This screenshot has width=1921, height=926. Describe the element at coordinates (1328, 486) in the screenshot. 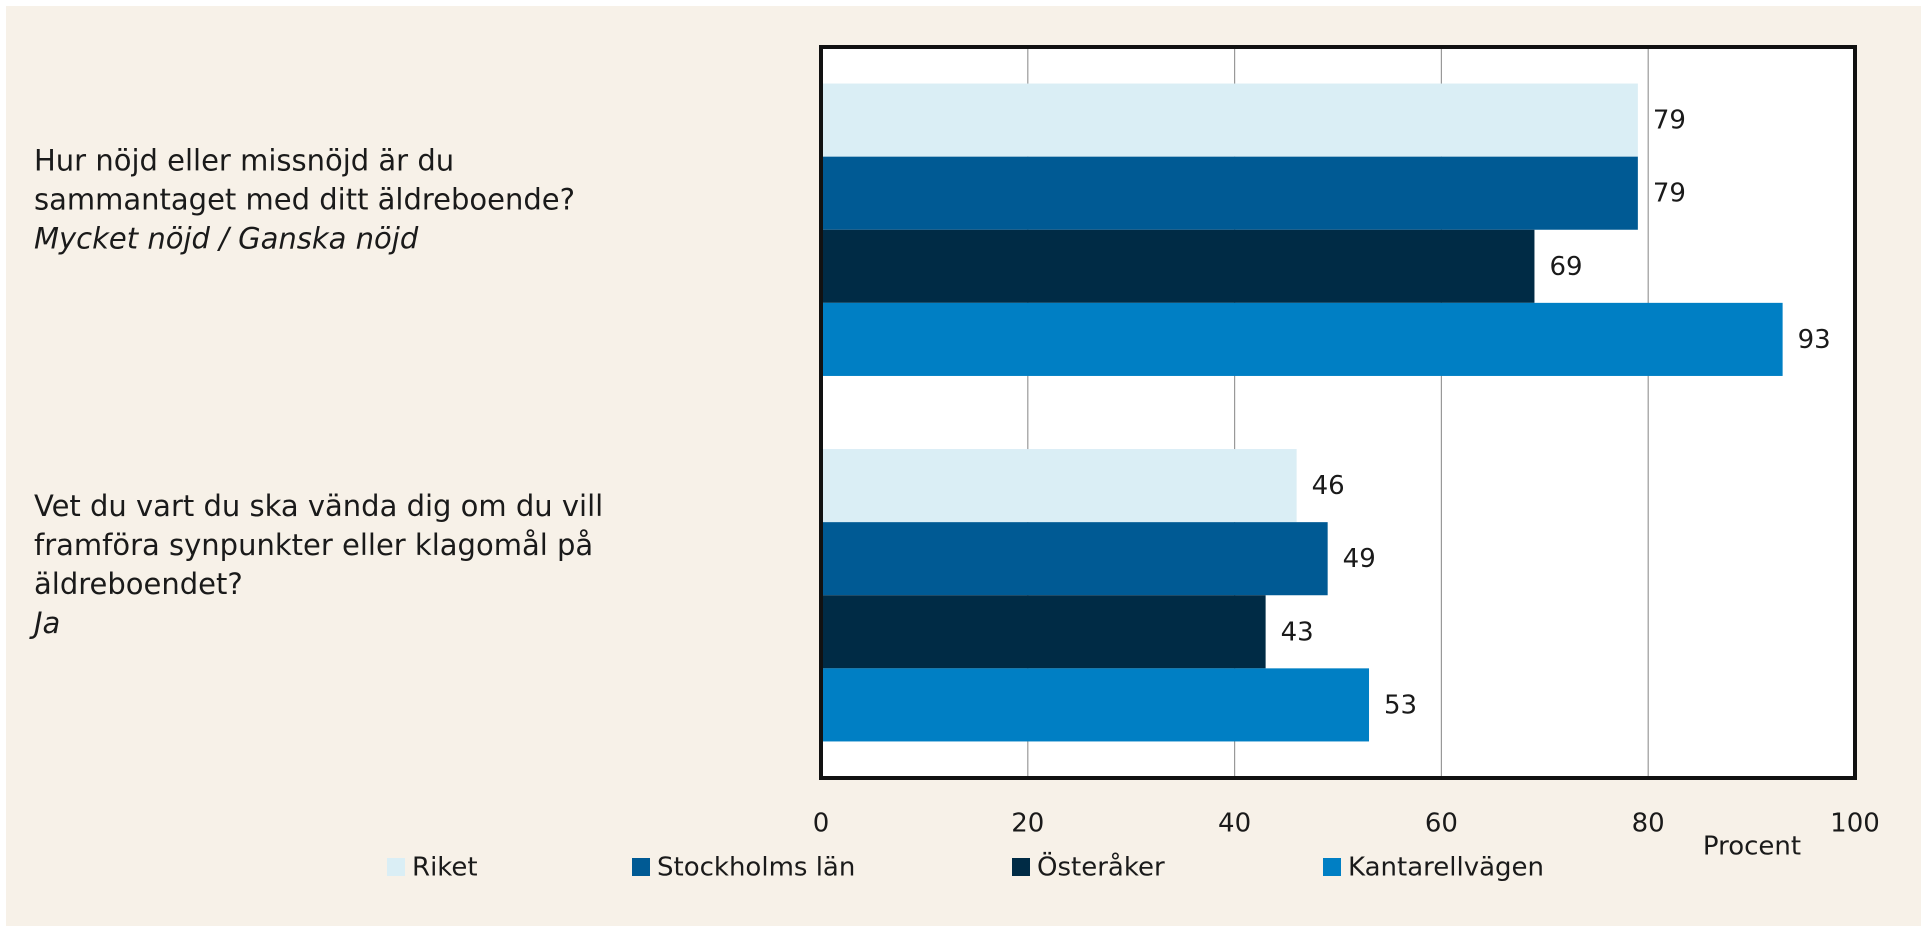

I see `value-label: 46` at that location.